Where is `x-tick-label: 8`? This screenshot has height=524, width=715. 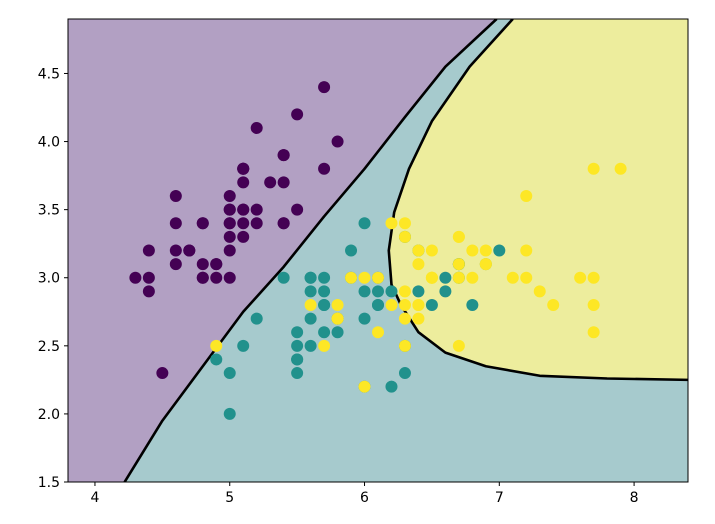
x-tick-label: 8 is located at coordinates (634, 498).